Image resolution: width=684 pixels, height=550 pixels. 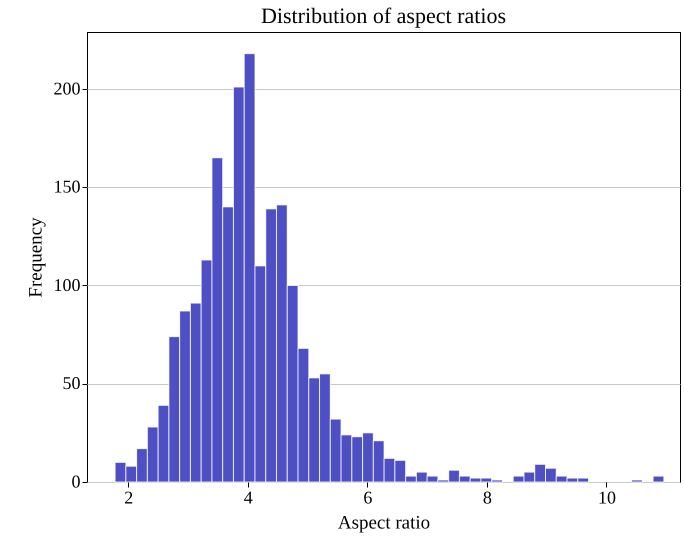 What do you see at coordinates (129, 498) in the screenshot?
I see `x-tick-label: 2` at bounding box center [129, 498].